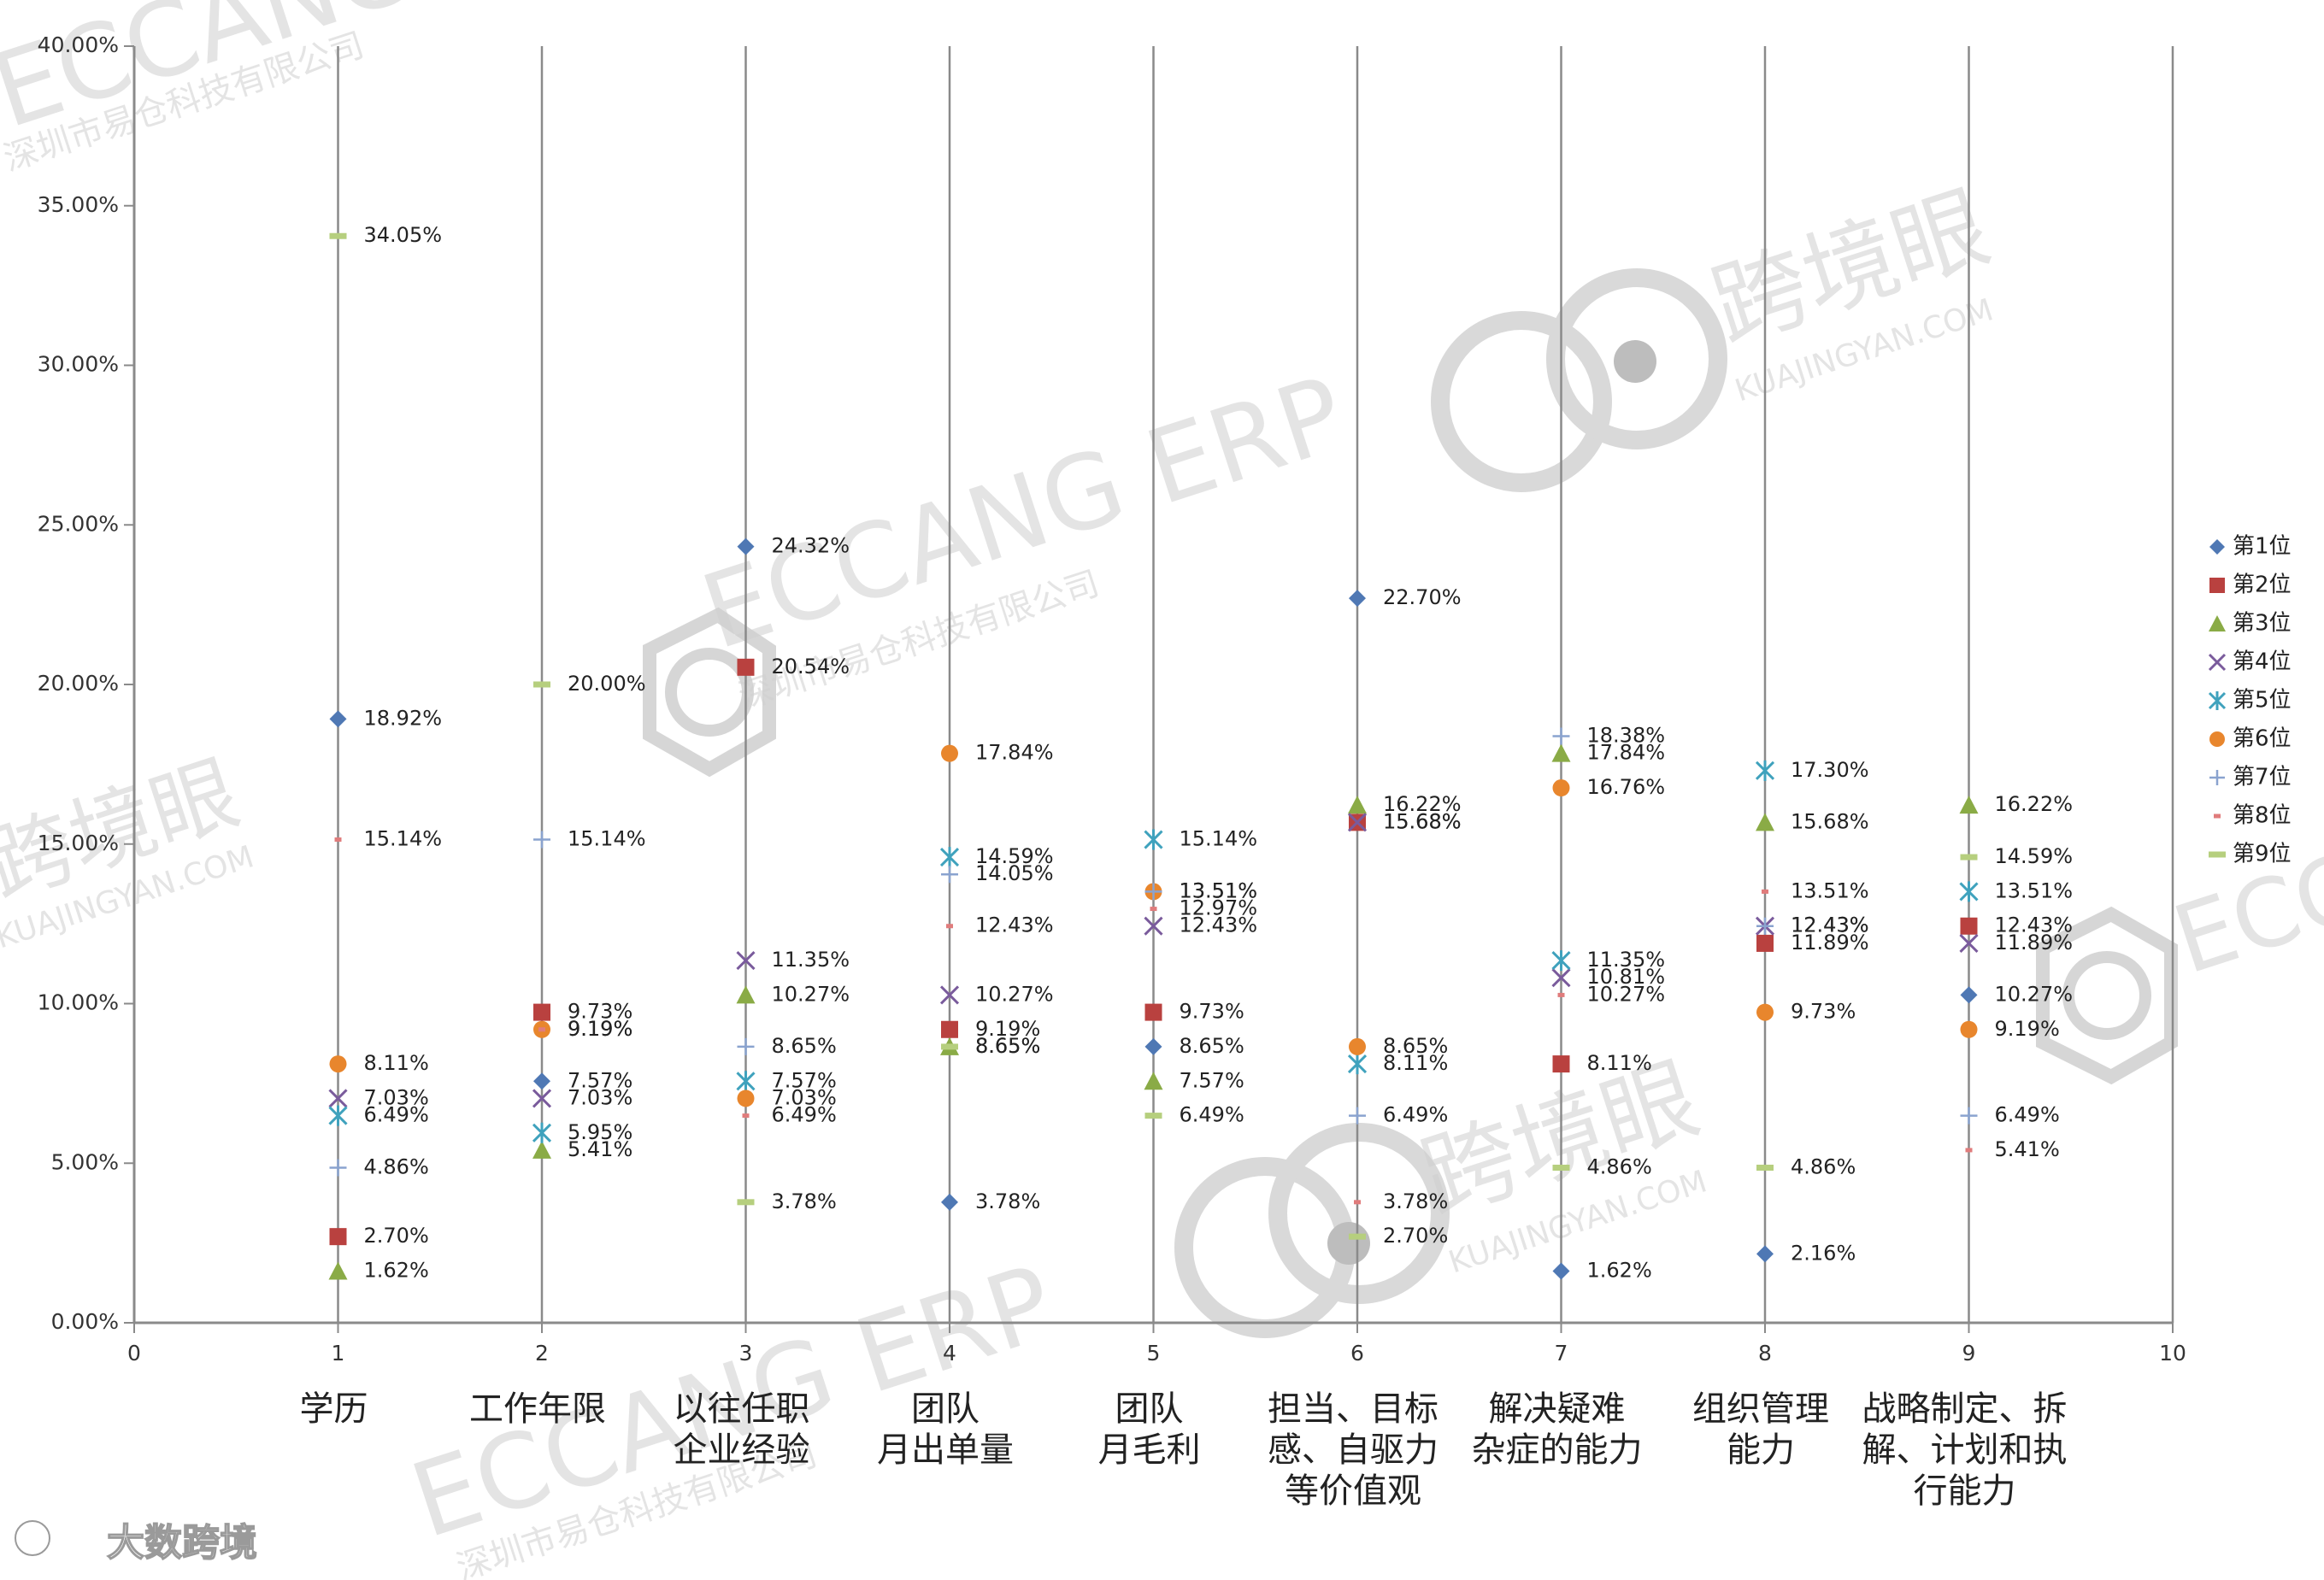  What do you see at coordinates (85, 1161) in the screenshot?
I see `y-tick-label: 5.00%` at bounding box center [85, 1161].